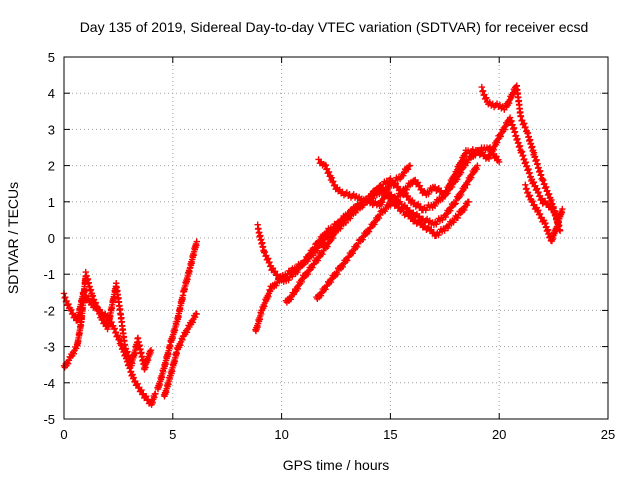  What do you see at coordinates (13, 238) in the screenshot?
I see `y-axis-label: SDTVAR / TECUs` at bounding box center [13, 238].